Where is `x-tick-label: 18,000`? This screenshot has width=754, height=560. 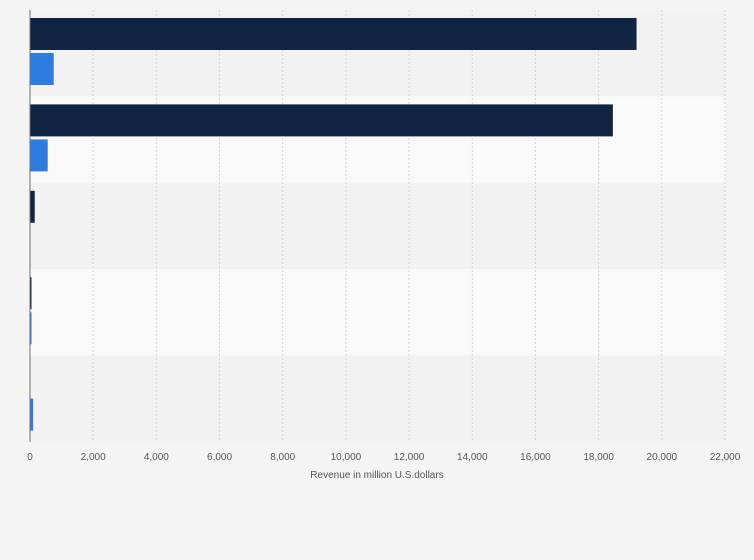
x-tick-label: 18,000 is located at coordinates (598, 457).